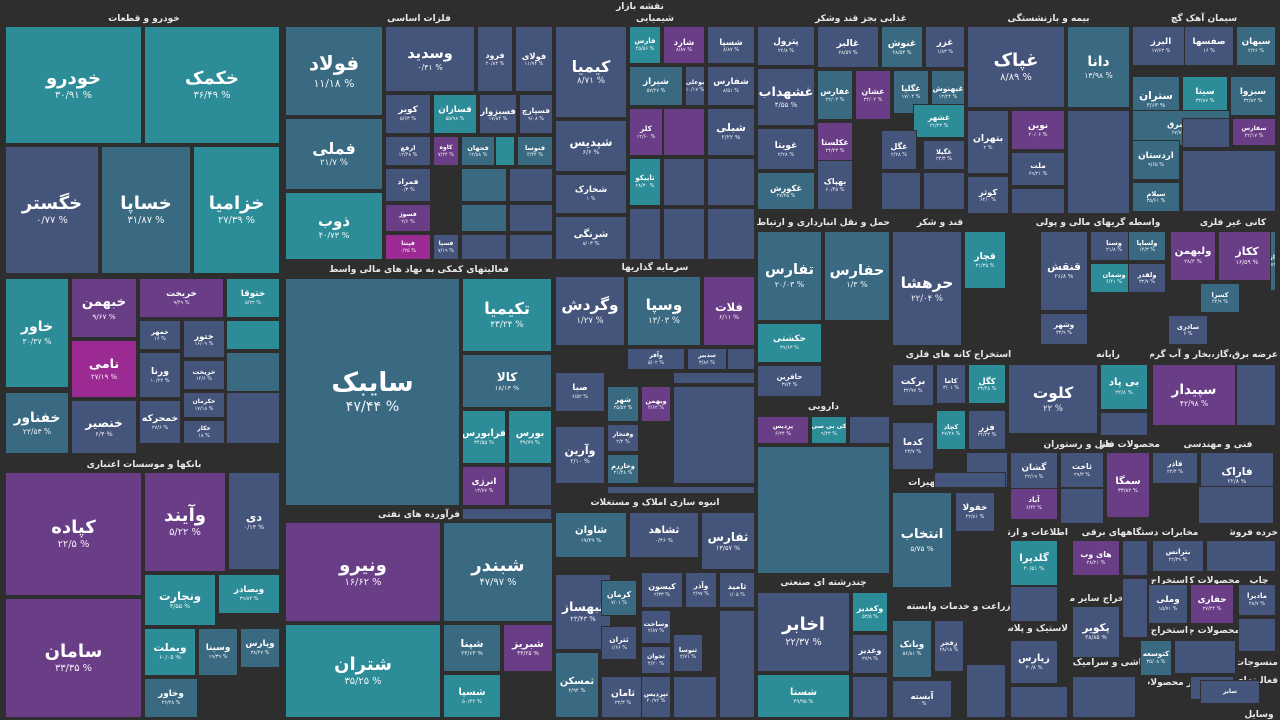 The image size is (1280, 720). I want to click on stock-tile: ختور% ۱۶/۰۹, so click(204, 339).